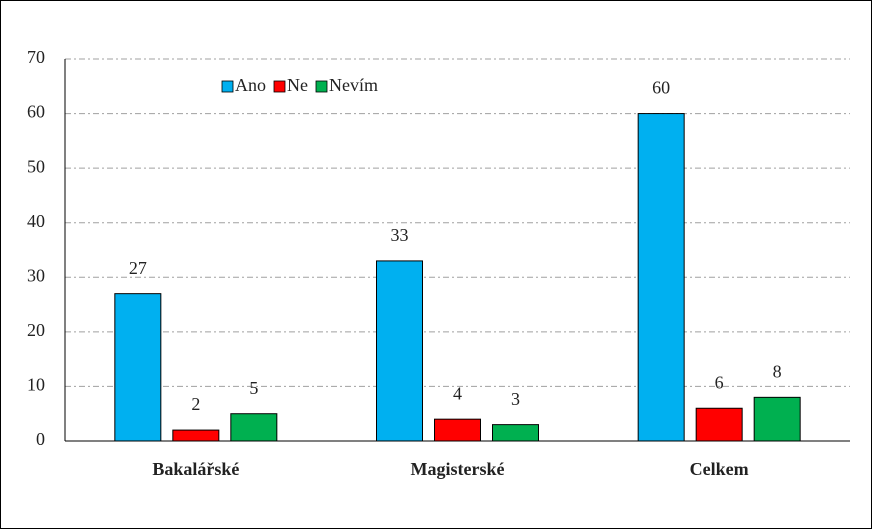 The width and height of the screenshot is (872, 529). What do you see at coordinates (36, 275) in the screenshot?
I see `y-tick-label: 30` at bounding box center [36, 275].